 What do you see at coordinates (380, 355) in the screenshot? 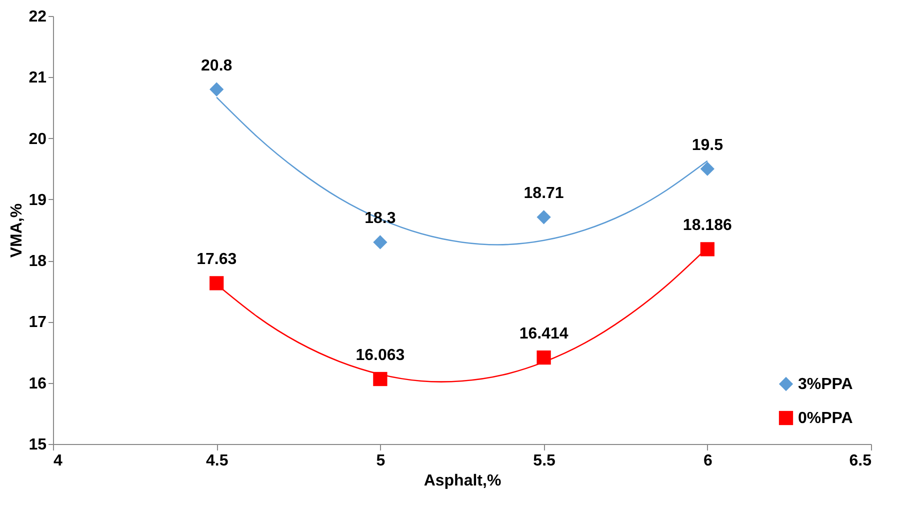
I see `data-label: 16.063` at bounding box center [380, 355].